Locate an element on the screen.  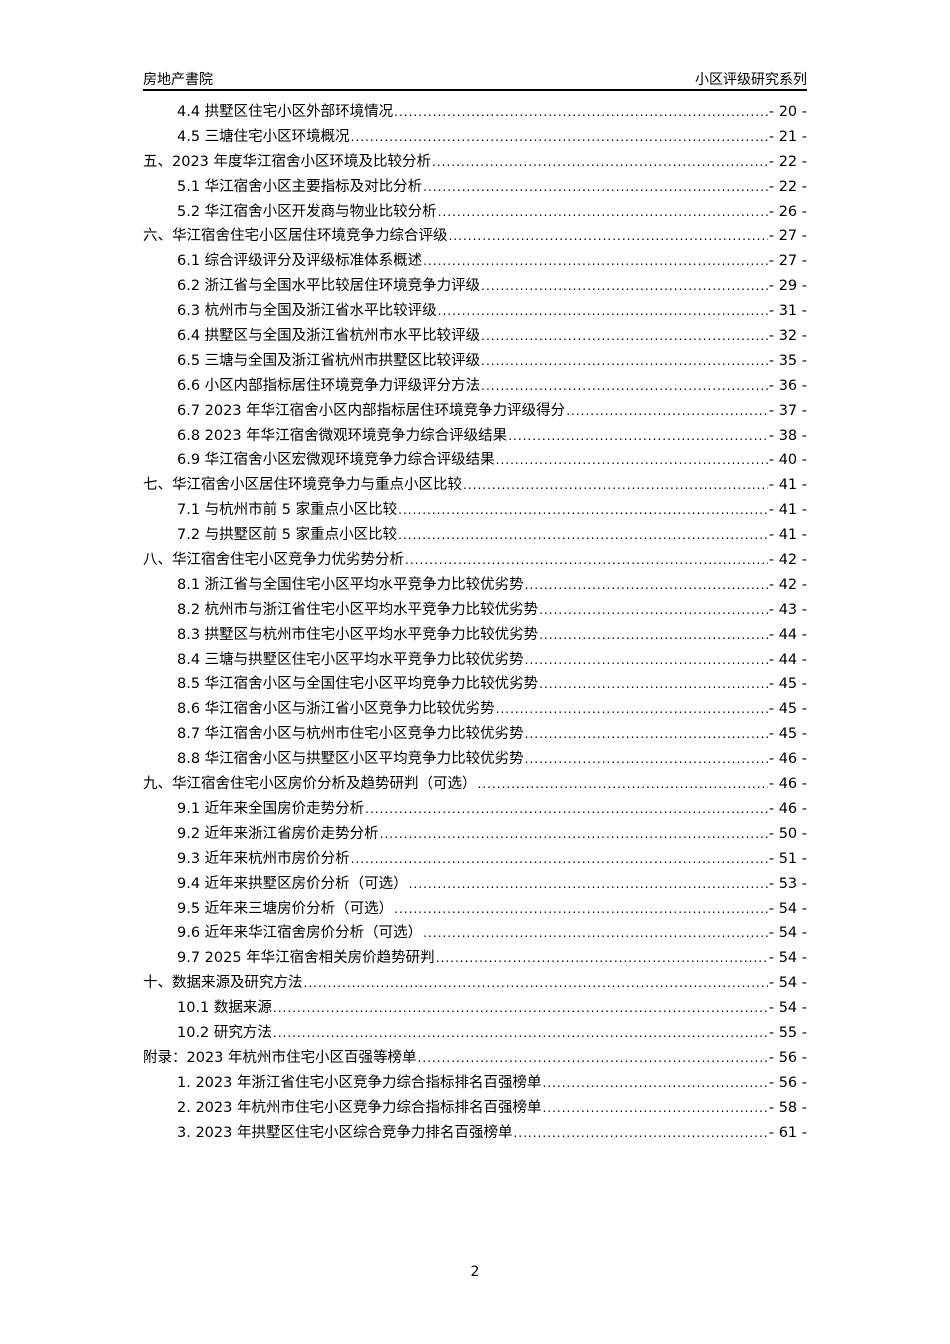
toc-entry: 8.5 华江宿舍小区与全国住宅小区平均竞争力比较优劣势 - 45 - is located at coordinates (475, 684).